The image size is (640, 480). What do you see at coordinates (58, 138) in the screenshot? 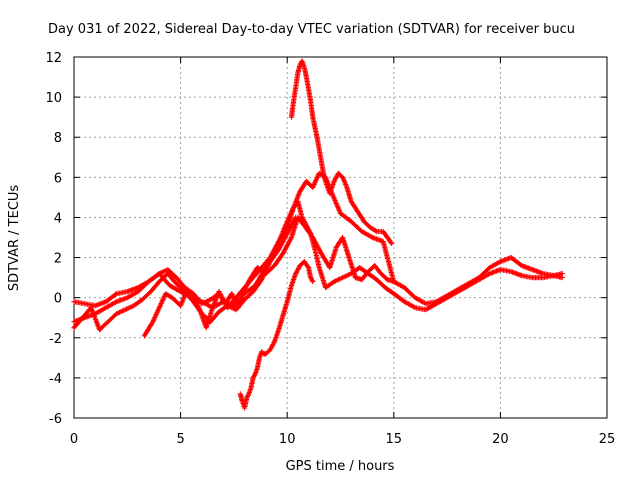
I see `y-tick-label: 8` at bounding box center [58, 138].